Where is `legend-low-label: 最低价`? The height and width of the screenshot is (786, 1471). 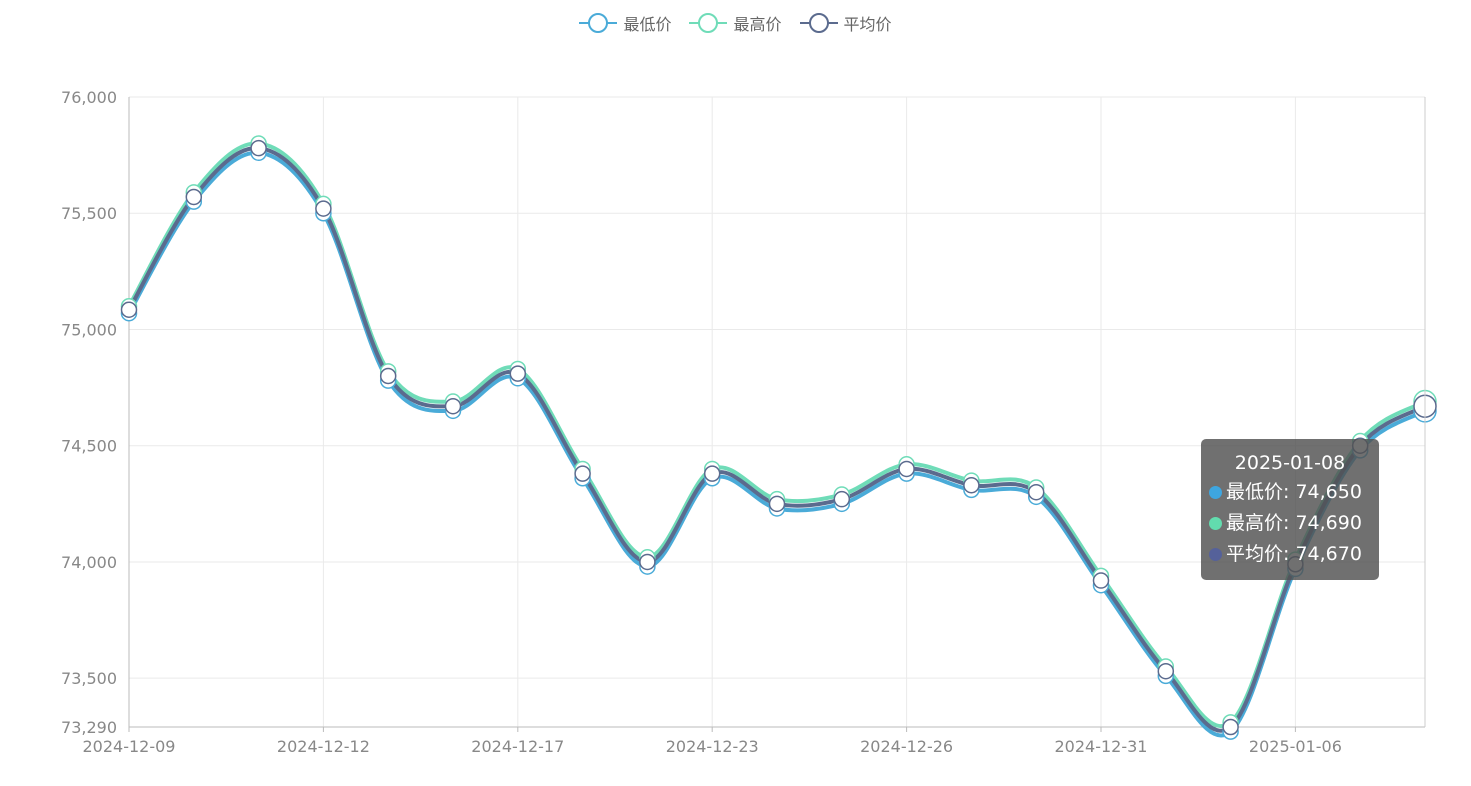
legend-low-label: 最低价 is located at coordinates (647, 24).